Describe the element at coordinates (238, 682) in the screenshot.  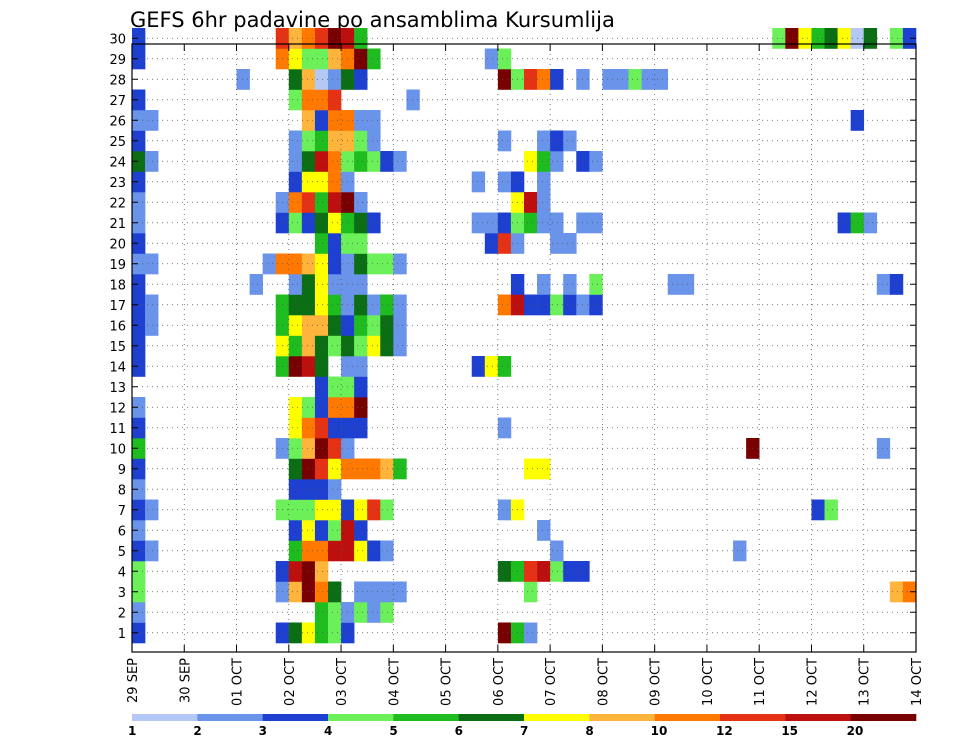
I see `x-tick-label-2: 01 OCT` at that location.